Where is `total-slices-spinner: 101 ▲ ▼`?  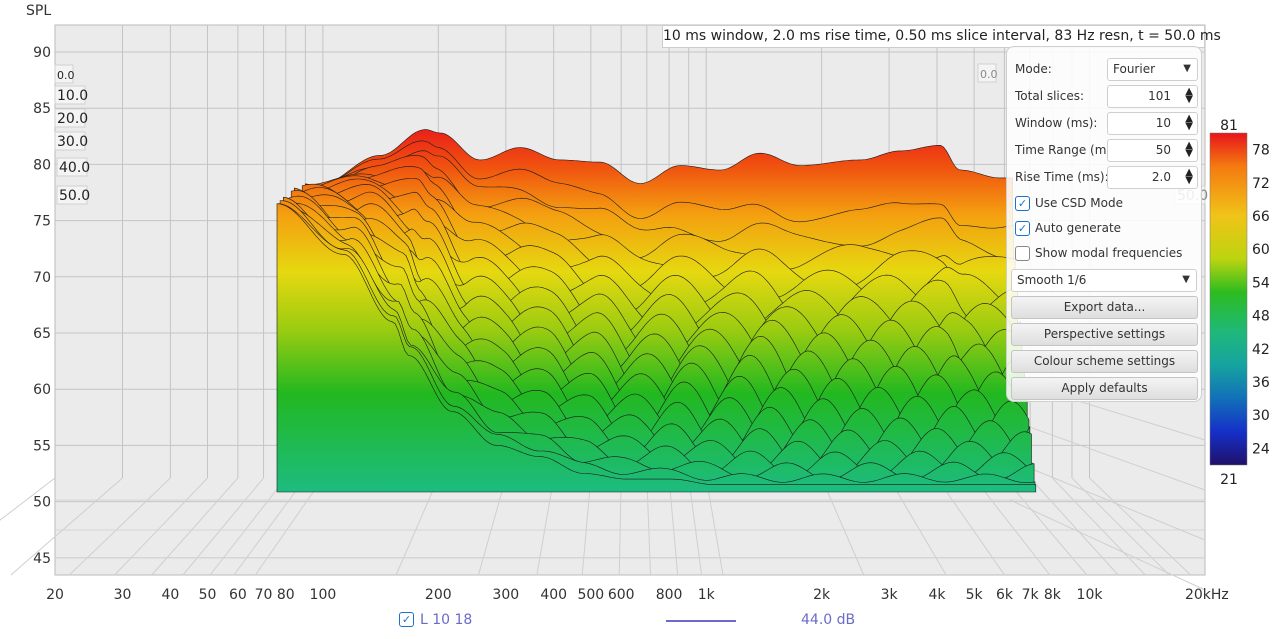
total-slices-spinner: 101 ▲ ▼ is located at coordinates (1152, 96).